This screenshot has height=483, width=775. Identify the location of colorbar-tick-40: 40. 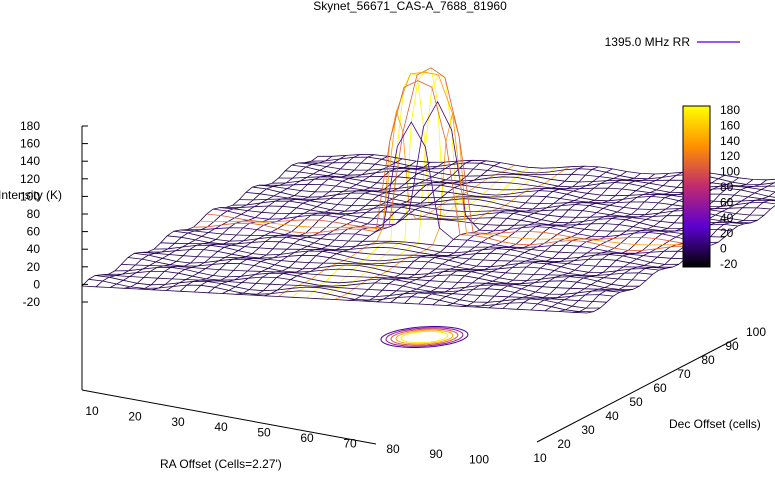
(727, 218).